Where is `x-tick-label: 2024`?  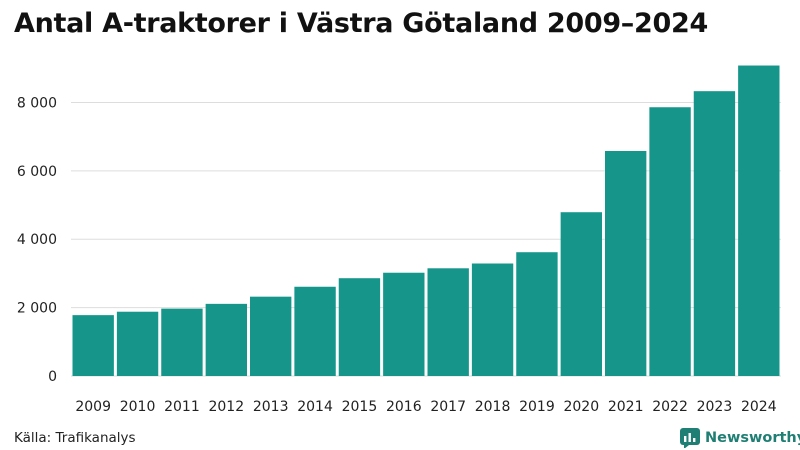
x-tick-label: 2024 is located at coordinates (759, 407).